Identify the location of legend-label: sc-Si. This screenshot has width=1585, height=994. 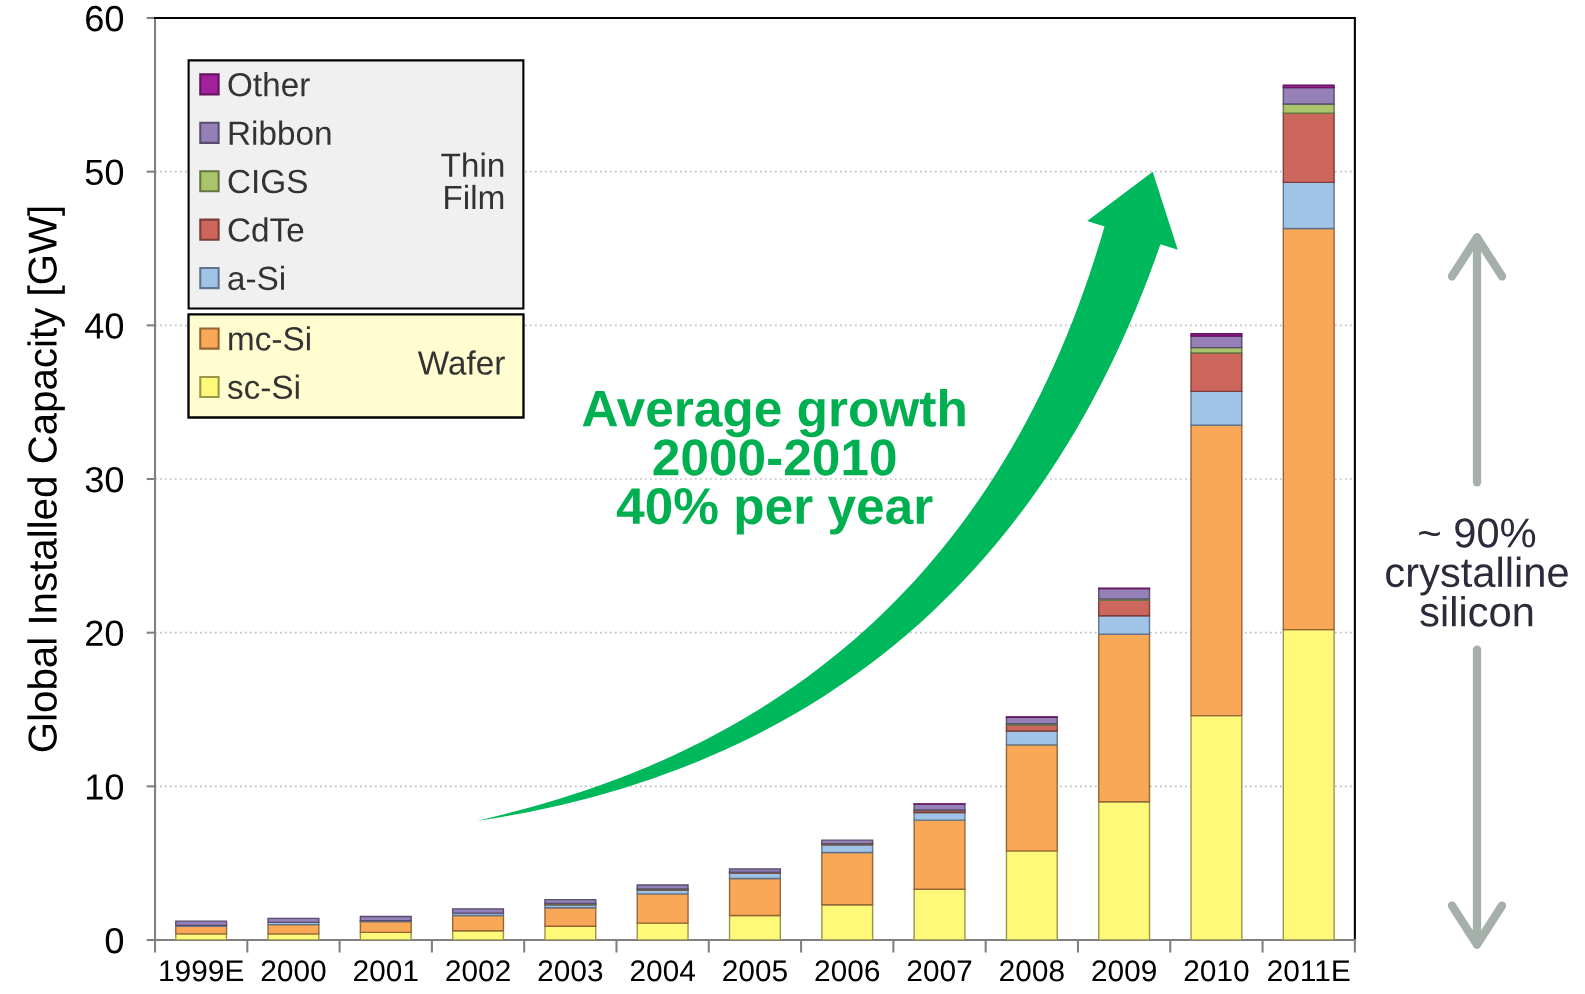
(263, 387).